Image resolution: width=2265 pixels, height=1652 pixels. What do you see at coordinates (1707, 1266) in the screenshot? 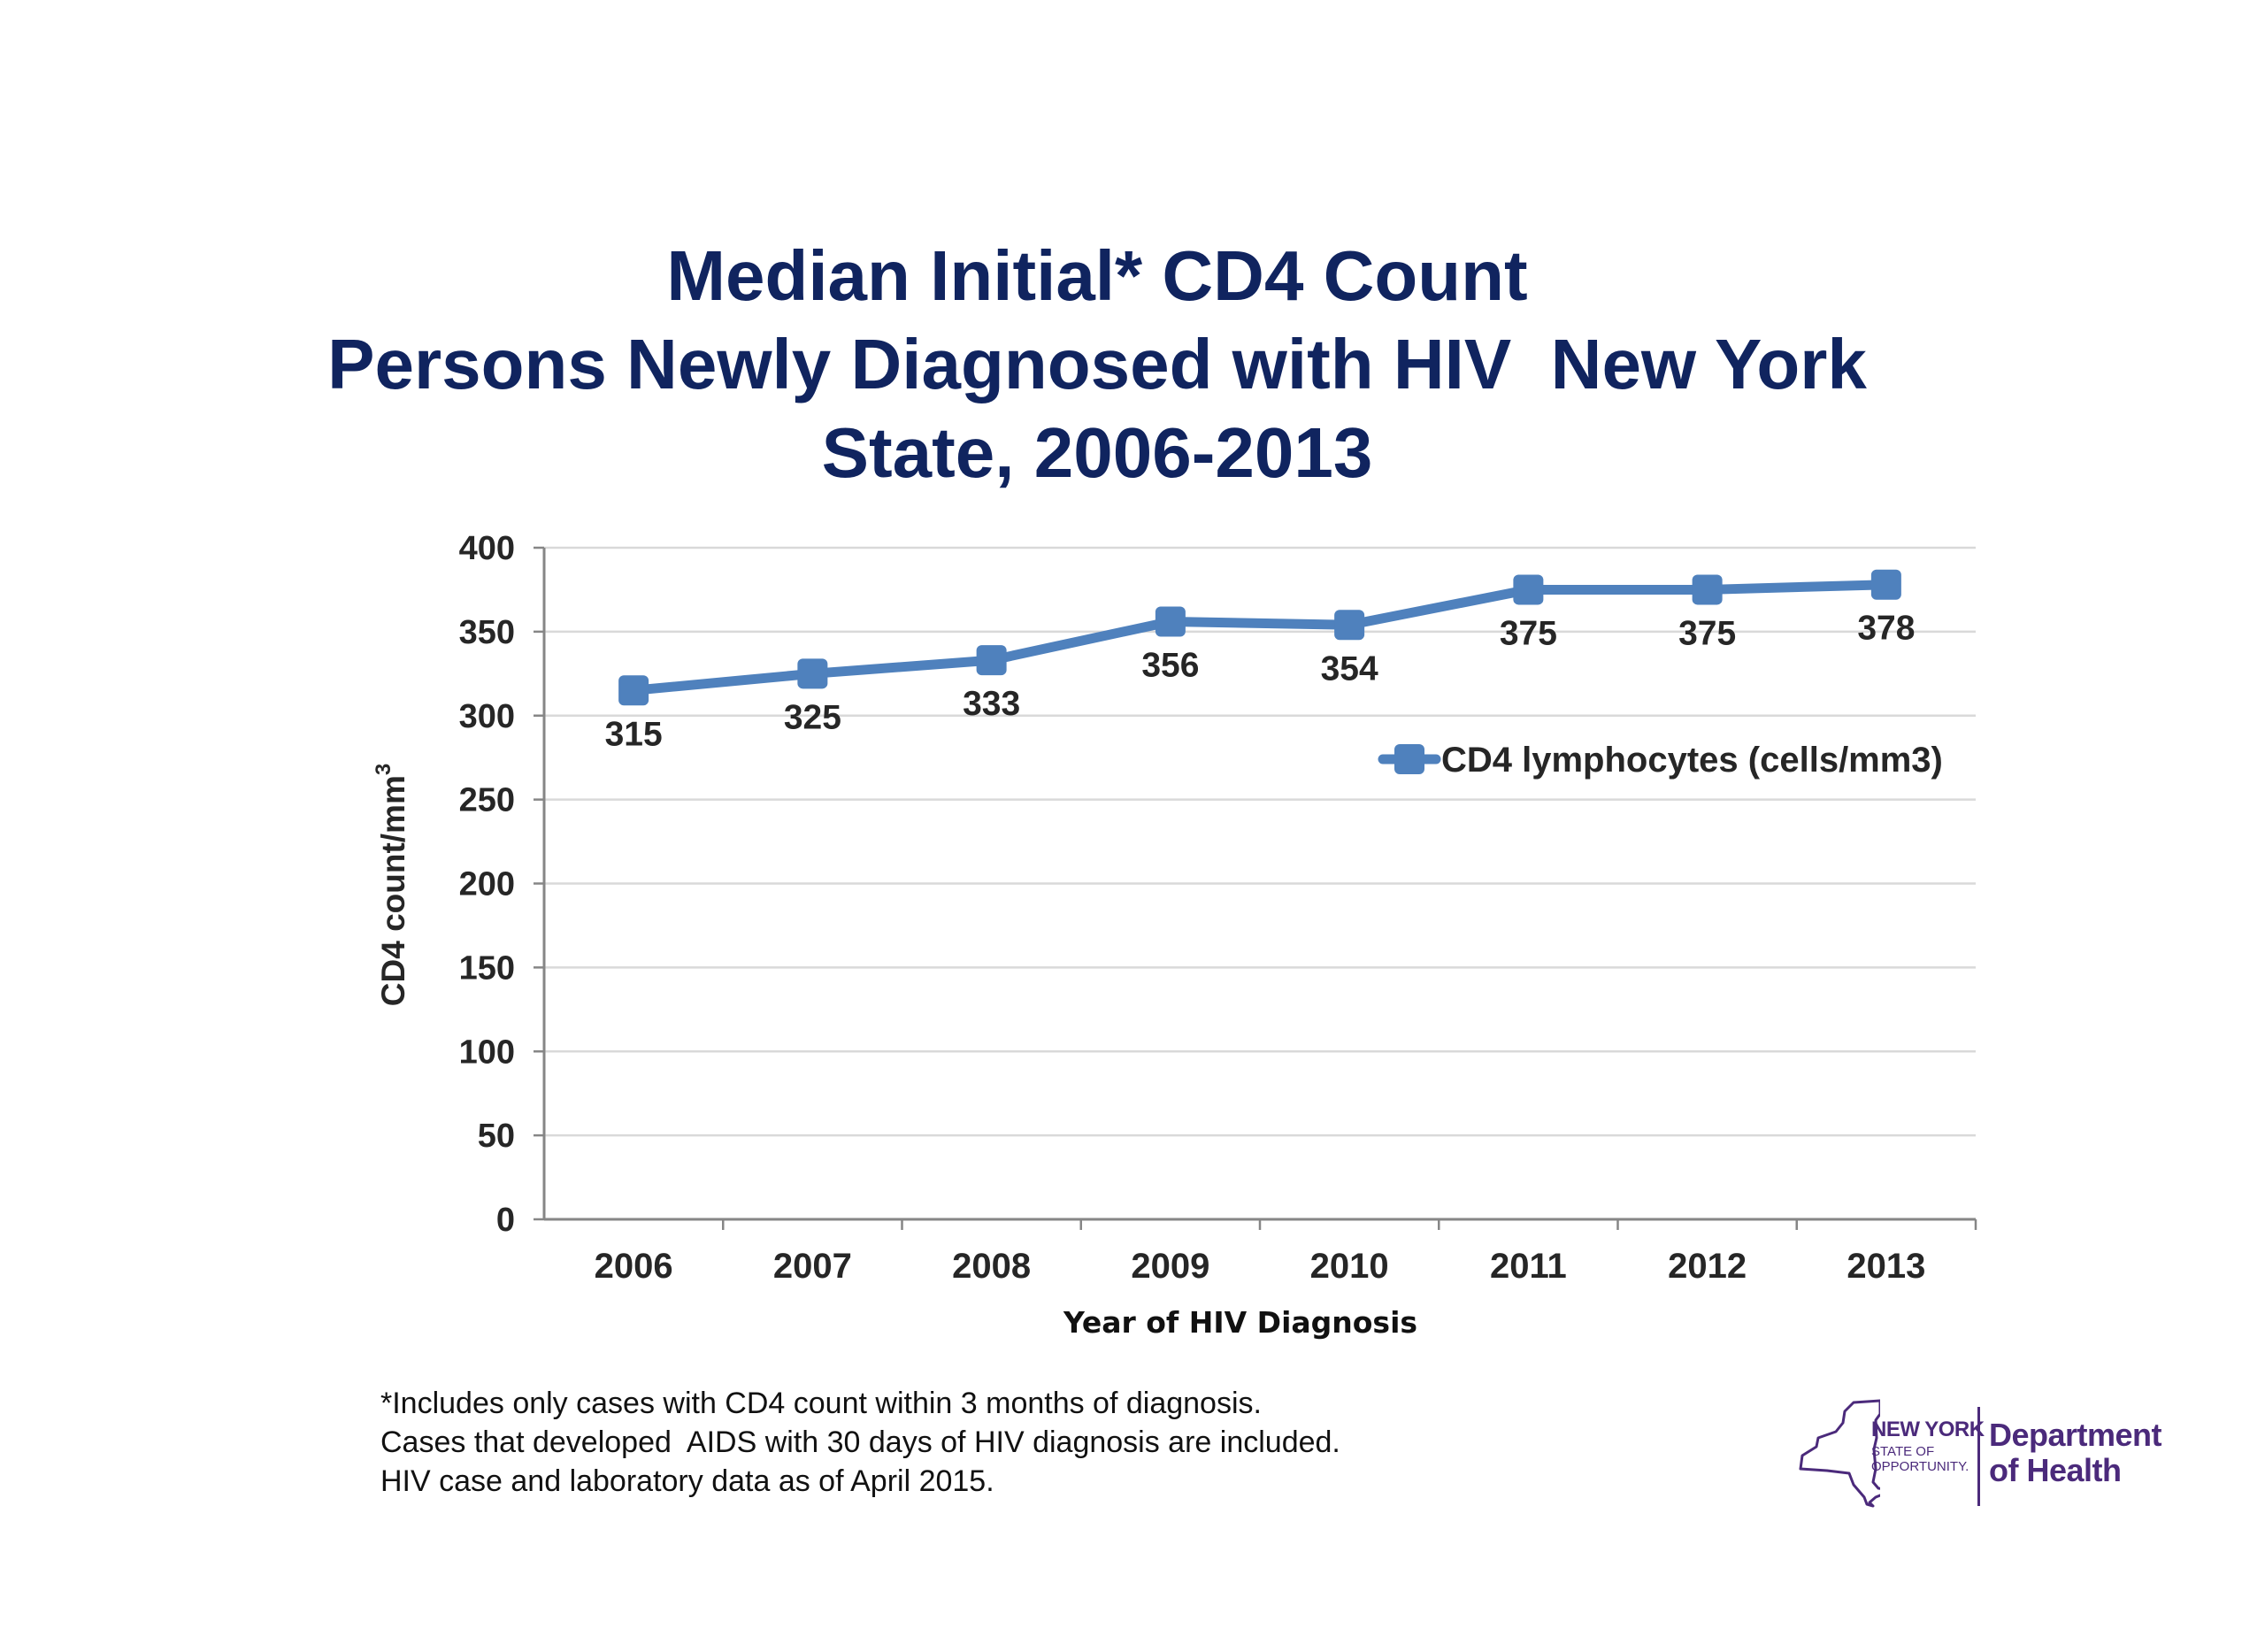
I see `x-tick-label: 2012` at bounding box center [1707, 1266].